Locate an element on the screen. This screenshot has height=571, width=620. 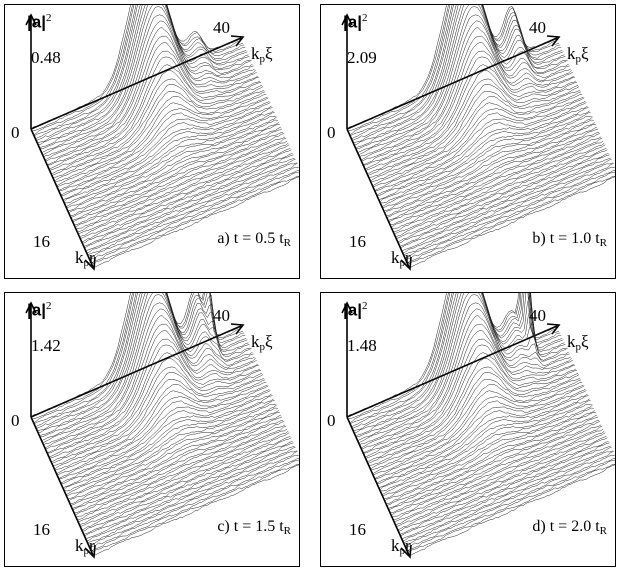
peak-value-label: 1.42 is located at coordinates (46, 345).